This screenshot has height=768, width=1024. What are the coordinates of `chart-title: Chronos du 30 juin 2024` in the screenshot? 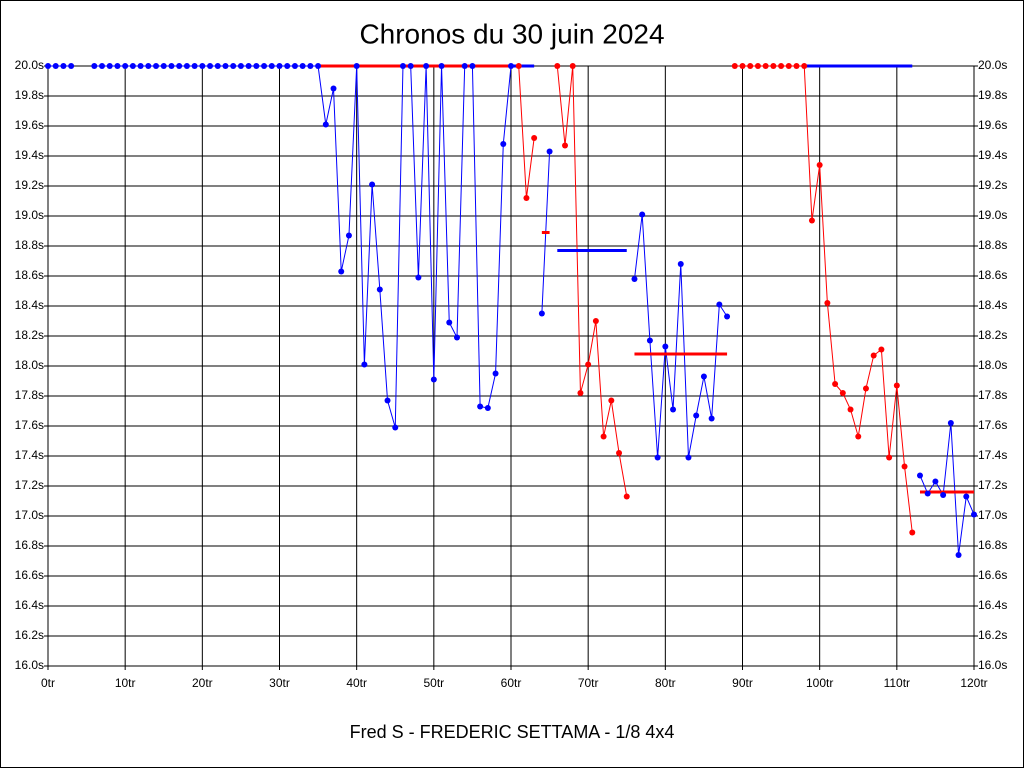 It's located at (511, 33).